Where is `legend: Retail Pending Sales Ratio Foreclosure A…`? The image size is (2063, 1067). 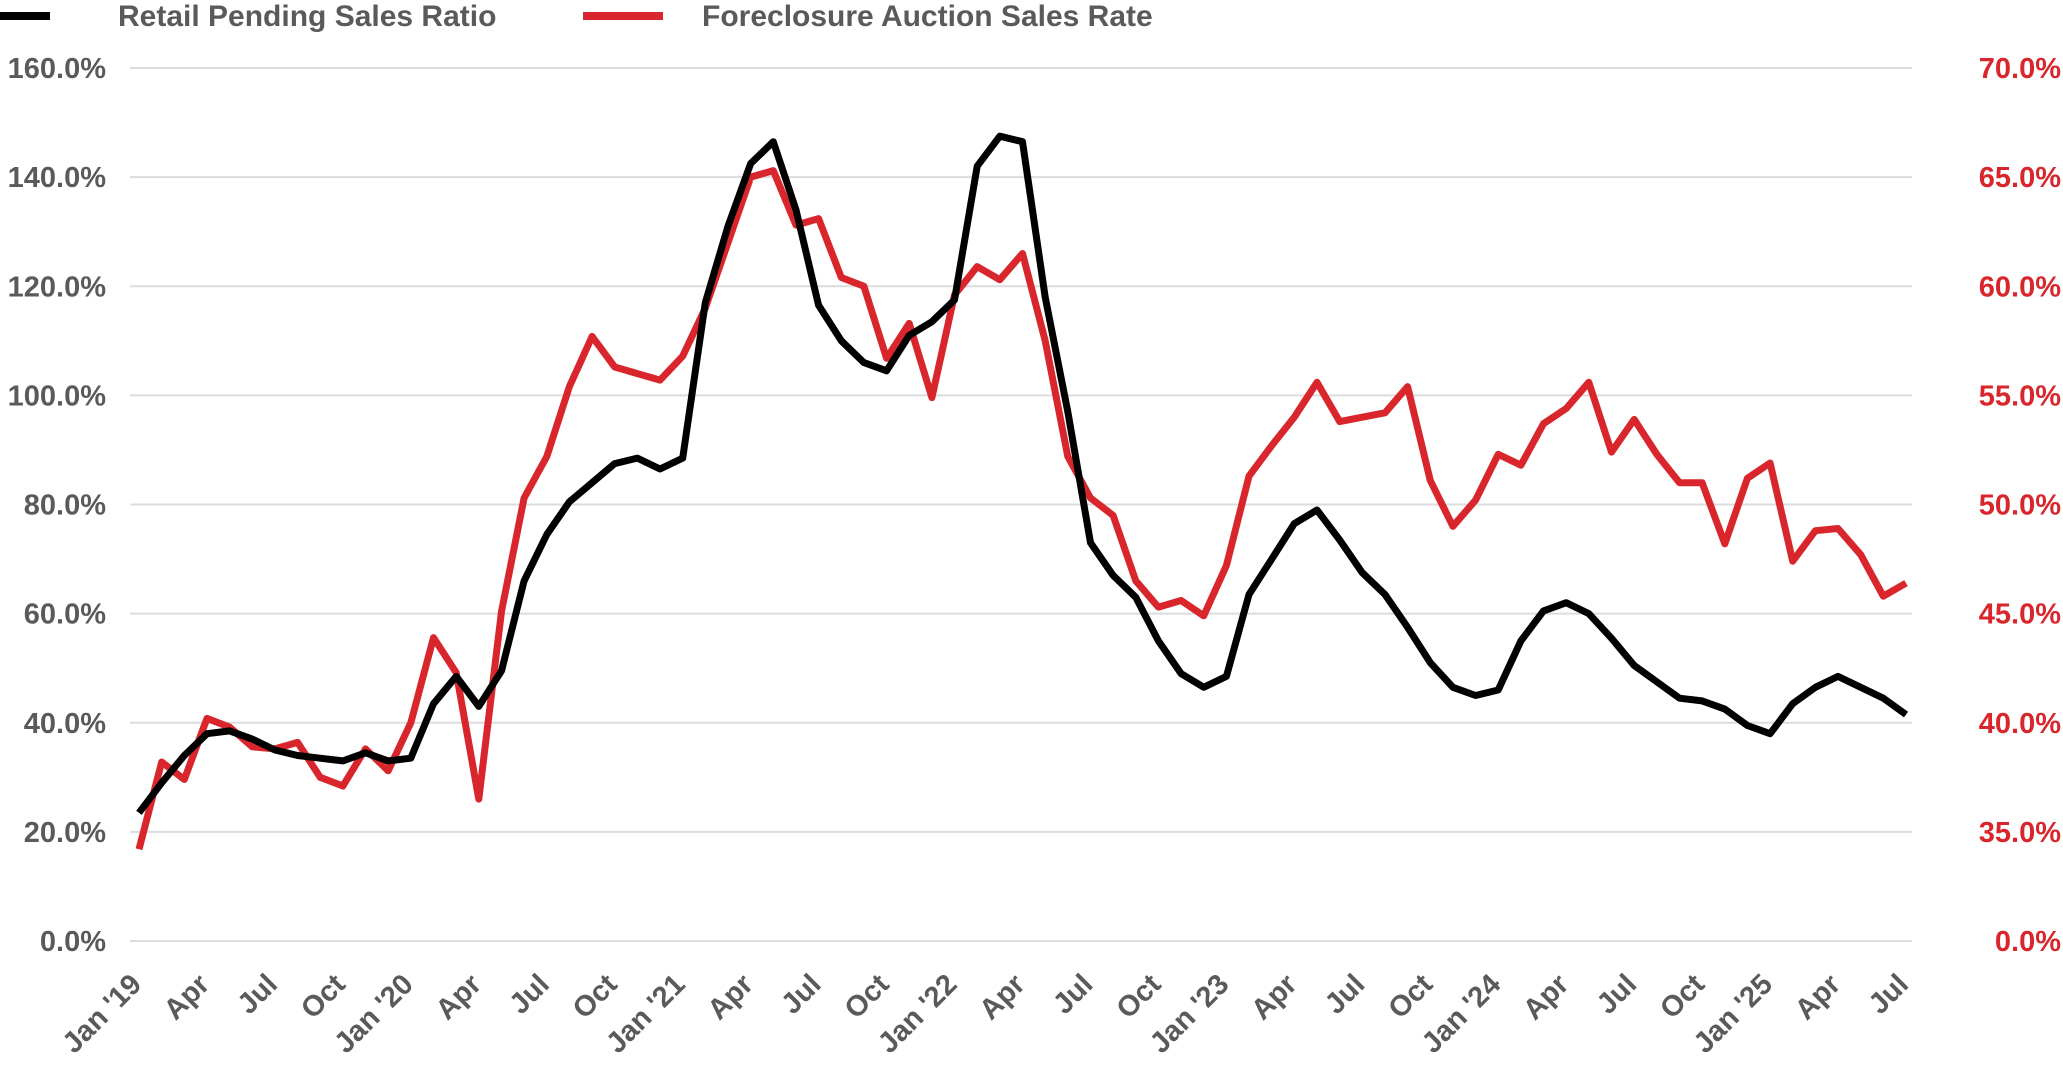
legend: Retail Pending Sales Ratio Foreclosure A… is located at coordinates (576, 16).